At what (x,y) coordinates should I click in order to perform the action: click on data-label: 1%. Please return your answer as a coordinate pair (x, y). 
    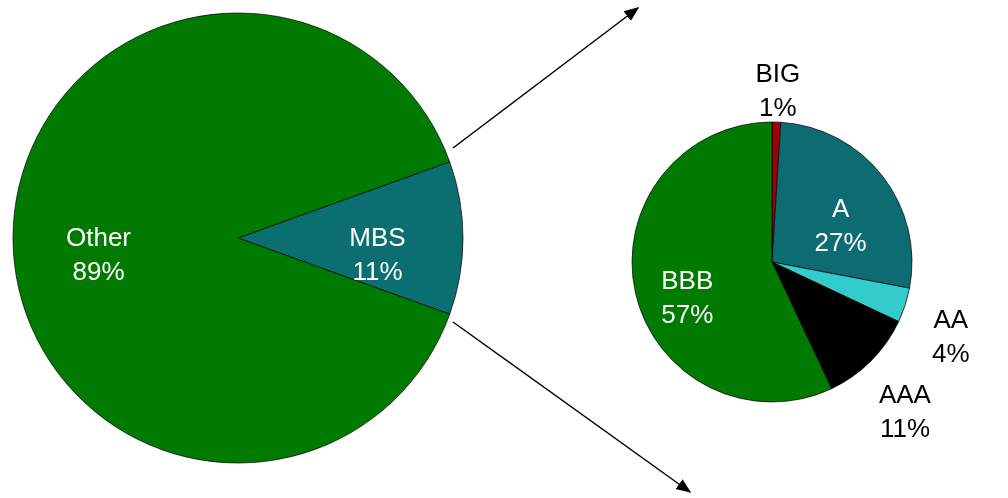
    Looking at the image, I should click on (778, 106).